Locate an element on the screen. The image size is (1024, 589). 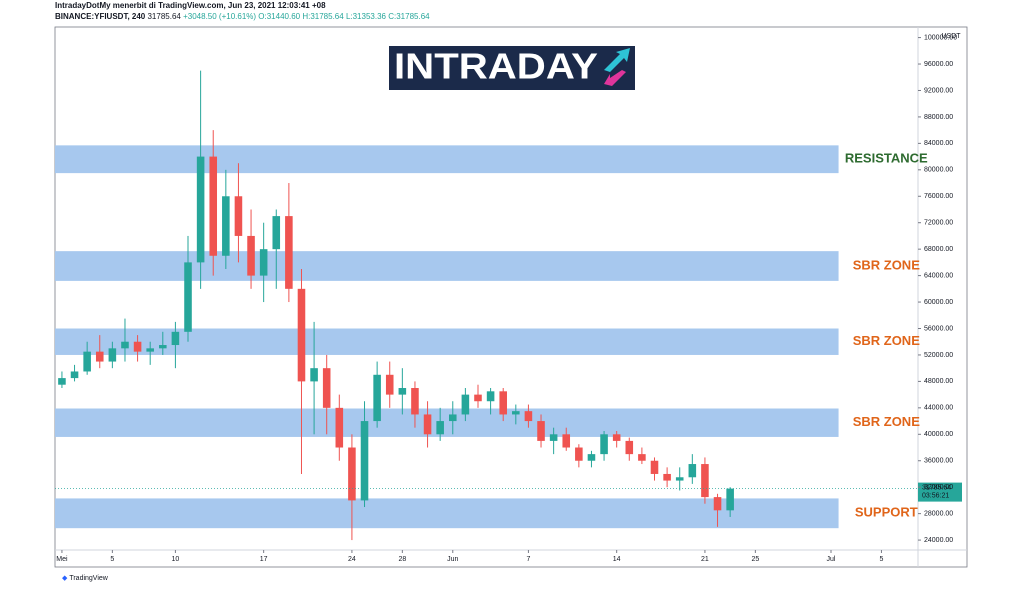
logo-text: INTRADAY is located at coordinates (496, 66).